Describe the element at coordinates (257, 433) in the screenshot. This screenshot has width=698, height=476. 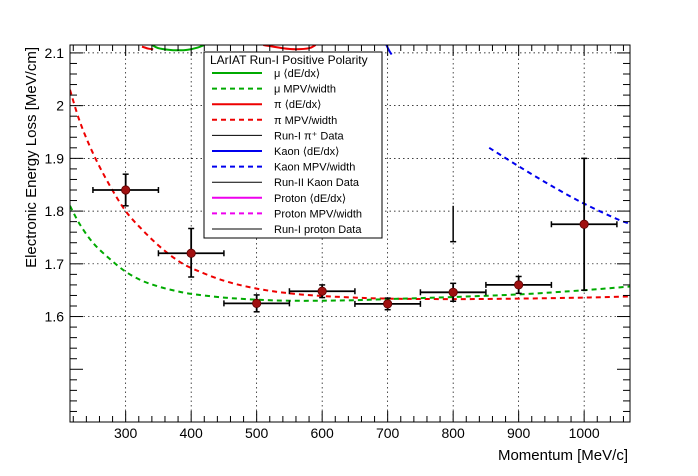
I see `x-tick-label: 500` at that location.